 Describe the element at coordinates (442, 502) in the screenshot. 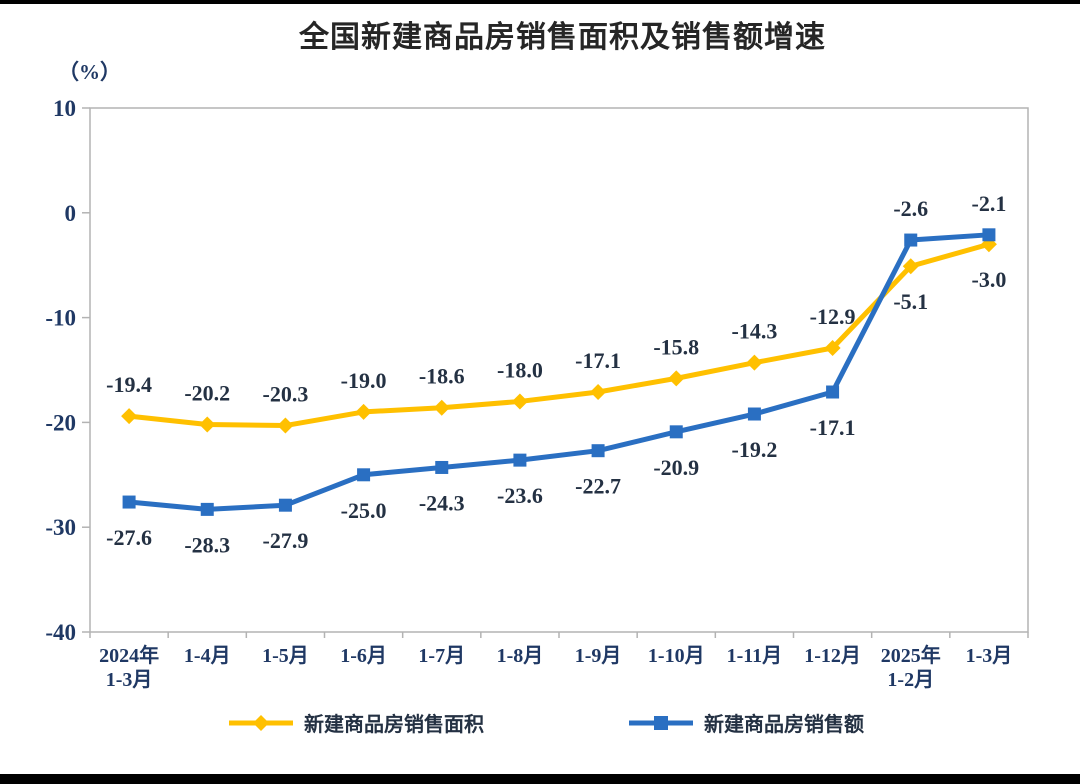

I see `data-label: -24.3` at that location.